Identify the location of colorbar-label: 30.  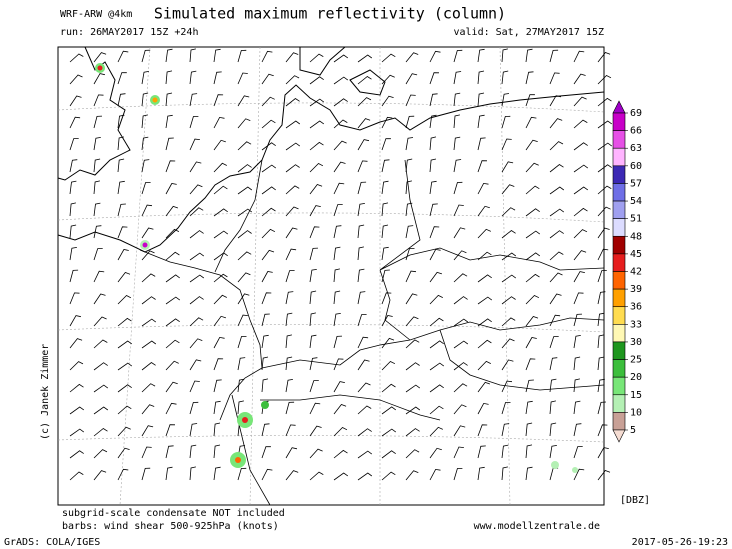
(636, 342).